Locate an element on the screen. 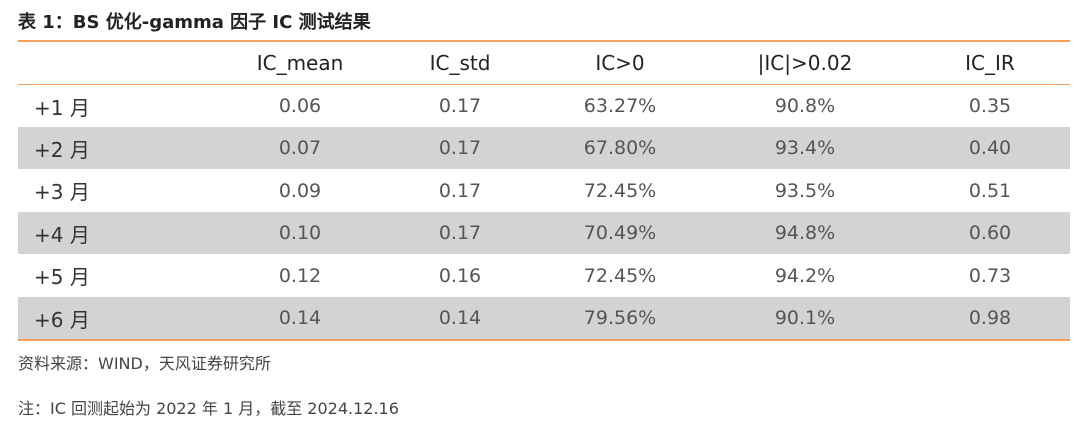 The height and width of the screenshot is (425, 1080). row-label: +6 月 is located at coordinates (62, 319).